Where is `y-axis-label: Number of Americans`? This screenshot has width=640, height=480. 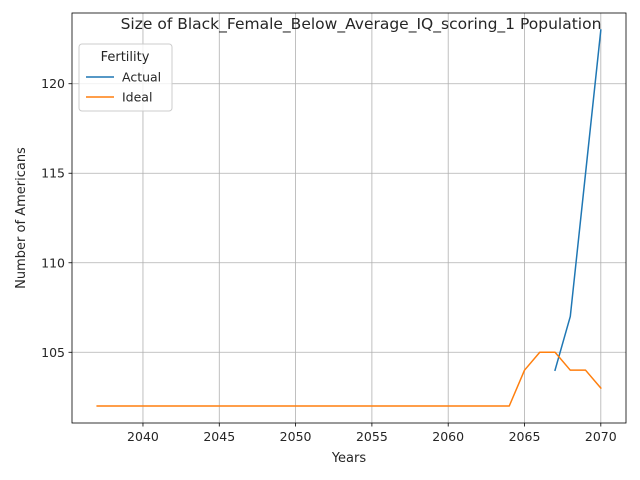 y-axis-label: Number of Americans is located at coordinates (21, 218).